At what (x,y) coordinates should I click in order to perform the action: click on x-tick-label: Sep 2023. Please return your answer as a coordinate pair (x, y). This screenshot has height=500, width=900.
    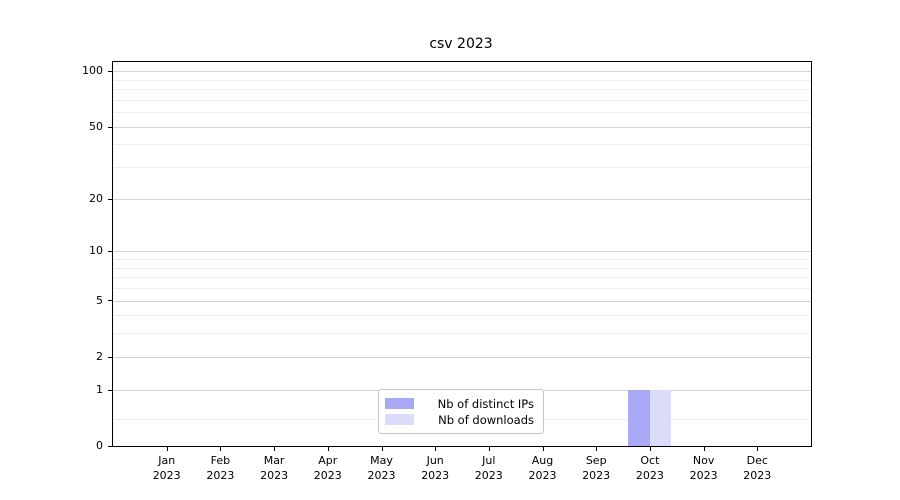
    Looking at the image, I should click on (596, 468).